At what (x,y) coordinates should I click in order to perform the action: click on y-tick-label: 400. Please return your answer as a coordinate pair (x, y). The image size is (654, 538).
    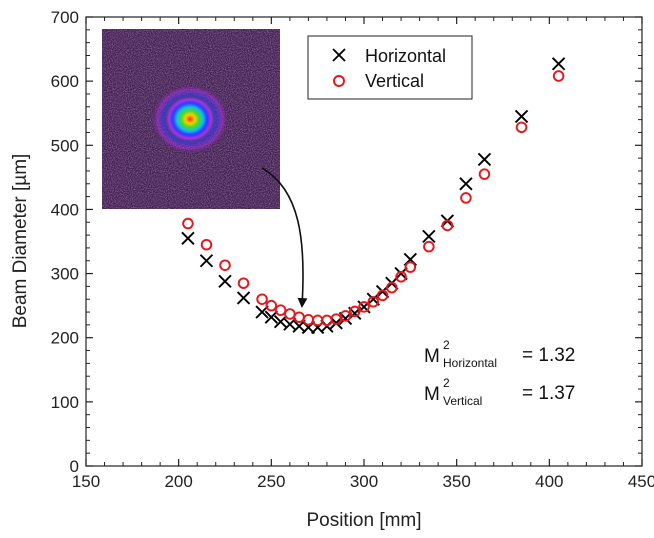
    Looking at the image, I should click on (65, 209).